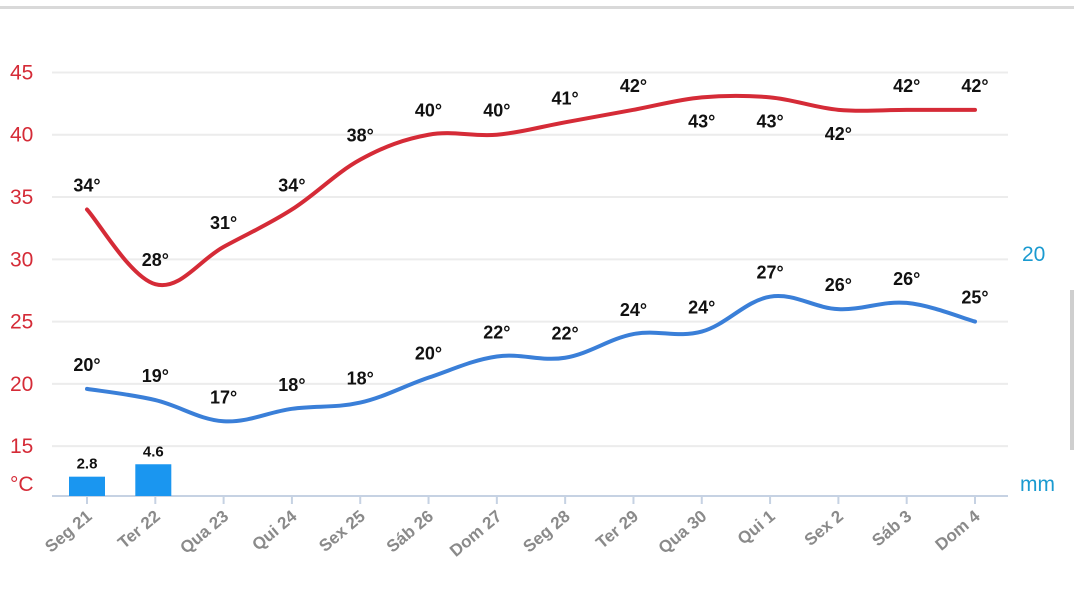 The image size is (1074, 608). What do you see at coordinates (1037, 484) in the screenshot?
I see `y-axis-right-unit: mm` at bounding box center [1037, 484].